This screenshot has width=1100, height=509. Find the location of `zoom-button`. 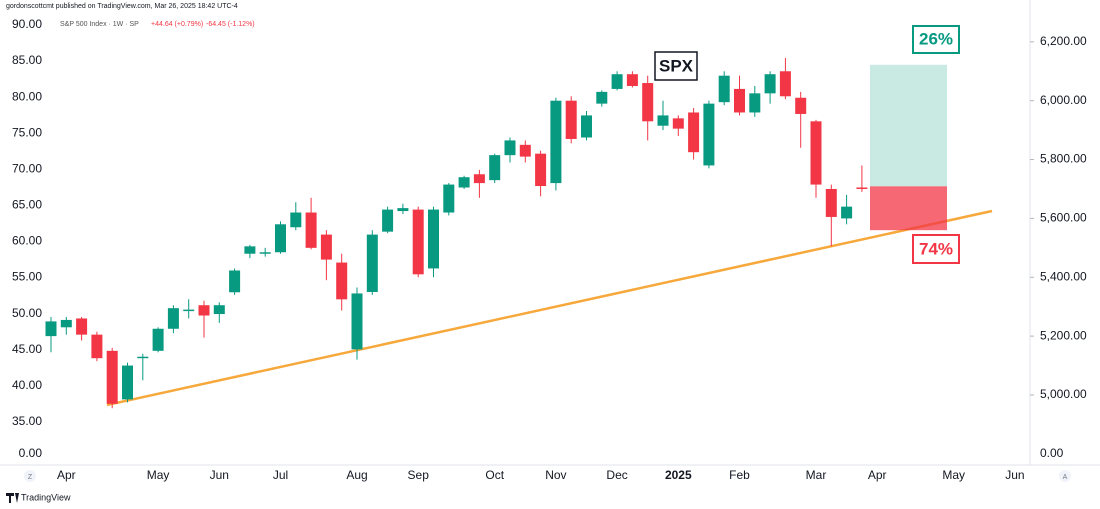

zoom-button is located at coordinates (30, 476).